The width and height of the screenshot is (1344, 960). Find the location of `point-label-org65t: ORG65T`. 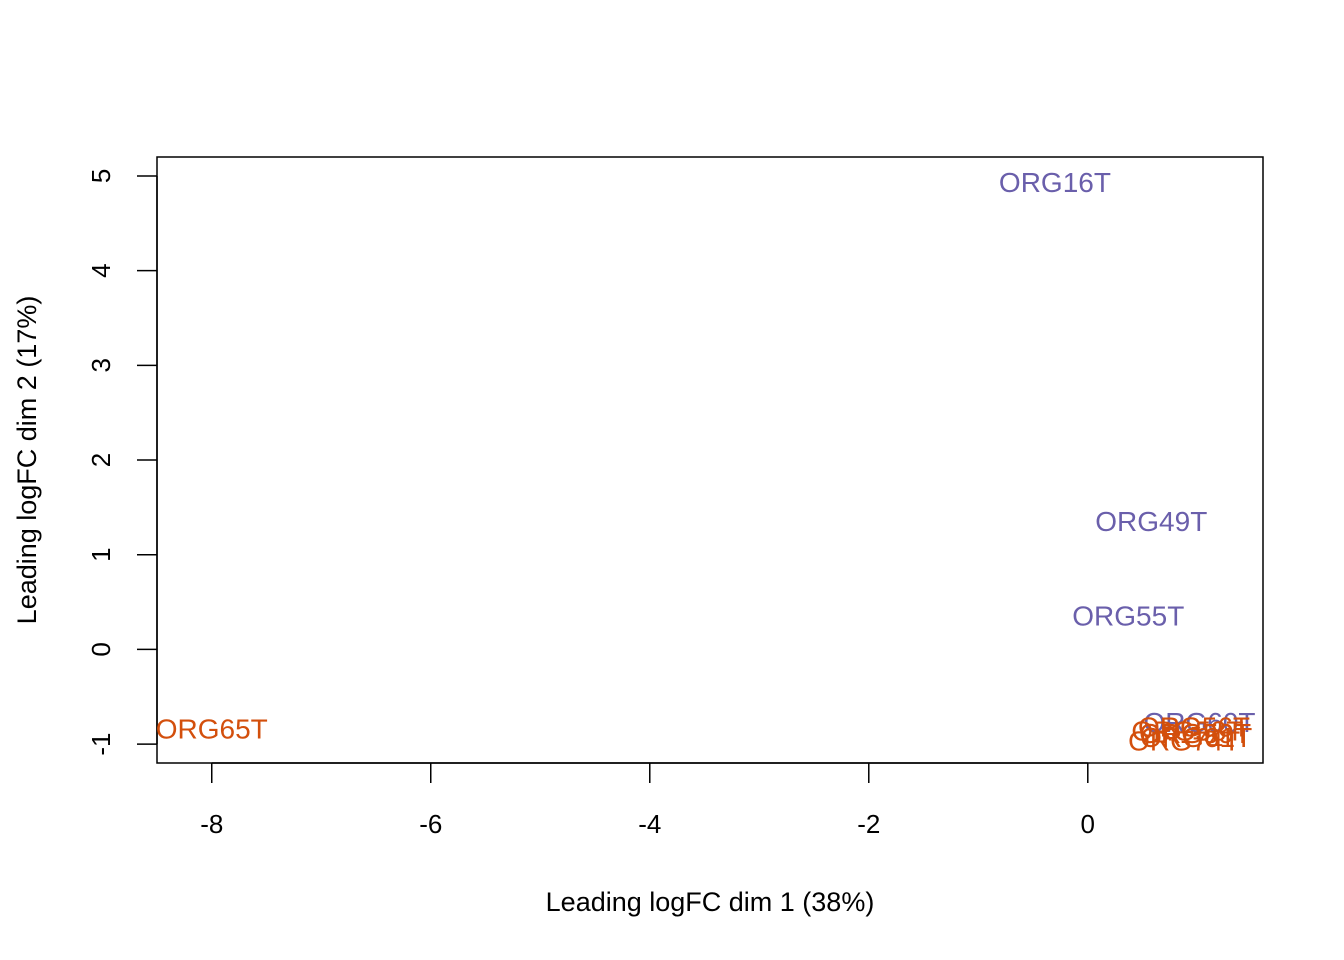

point-label-org65t: ORG65T is located at coordinates (212, 728).